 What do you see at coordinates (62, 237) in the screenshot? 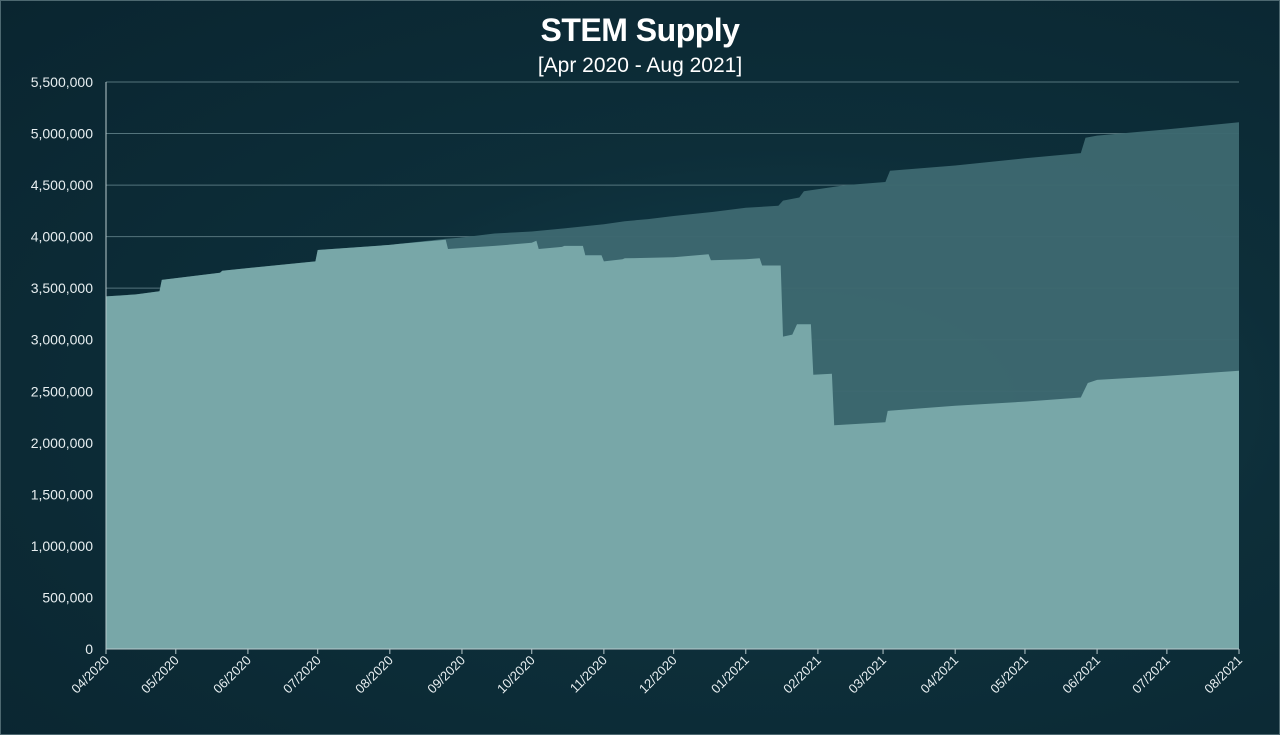
I see `y-tick-label: 4,000,000` at bounding box center [62, 237].